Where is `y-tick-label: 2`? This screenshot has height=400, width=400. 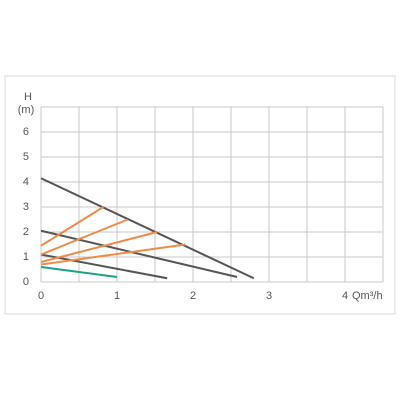 y-tick-label: 2 is located at coordinates (26, 232).